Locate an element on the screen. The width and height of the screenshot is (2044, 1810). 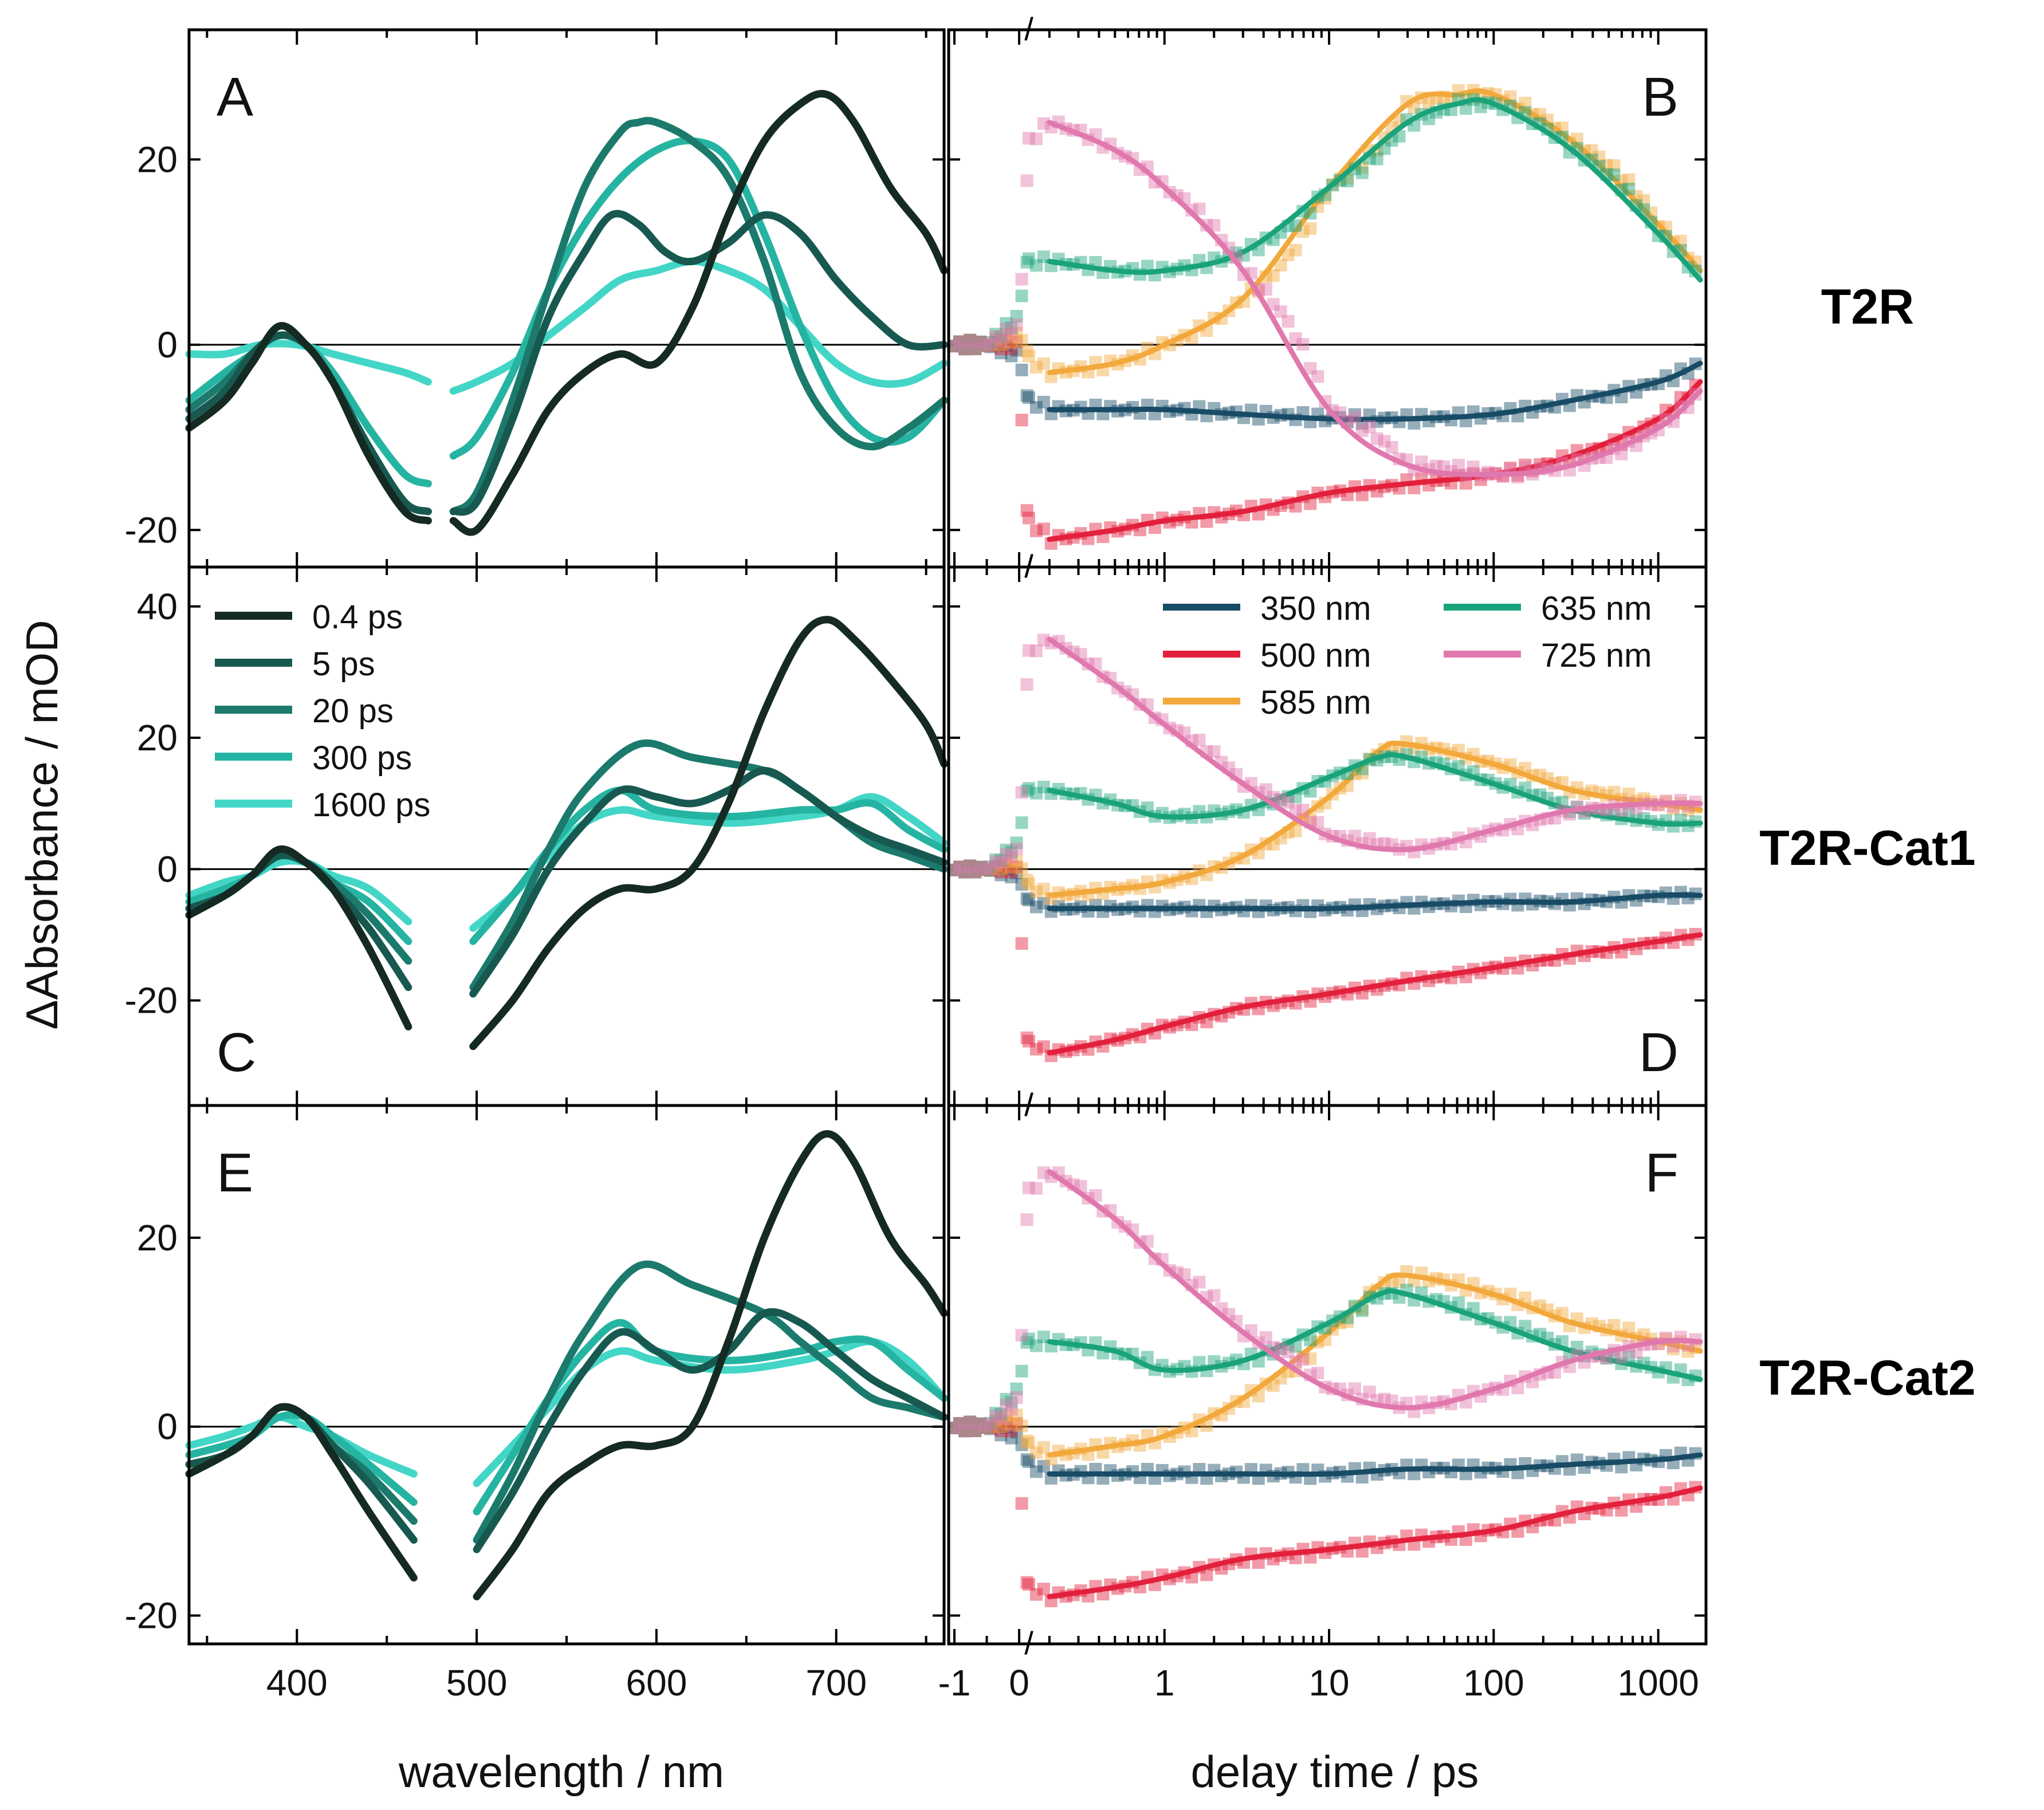
y-tick-label: -20 is located at coordinates (151, 1616).